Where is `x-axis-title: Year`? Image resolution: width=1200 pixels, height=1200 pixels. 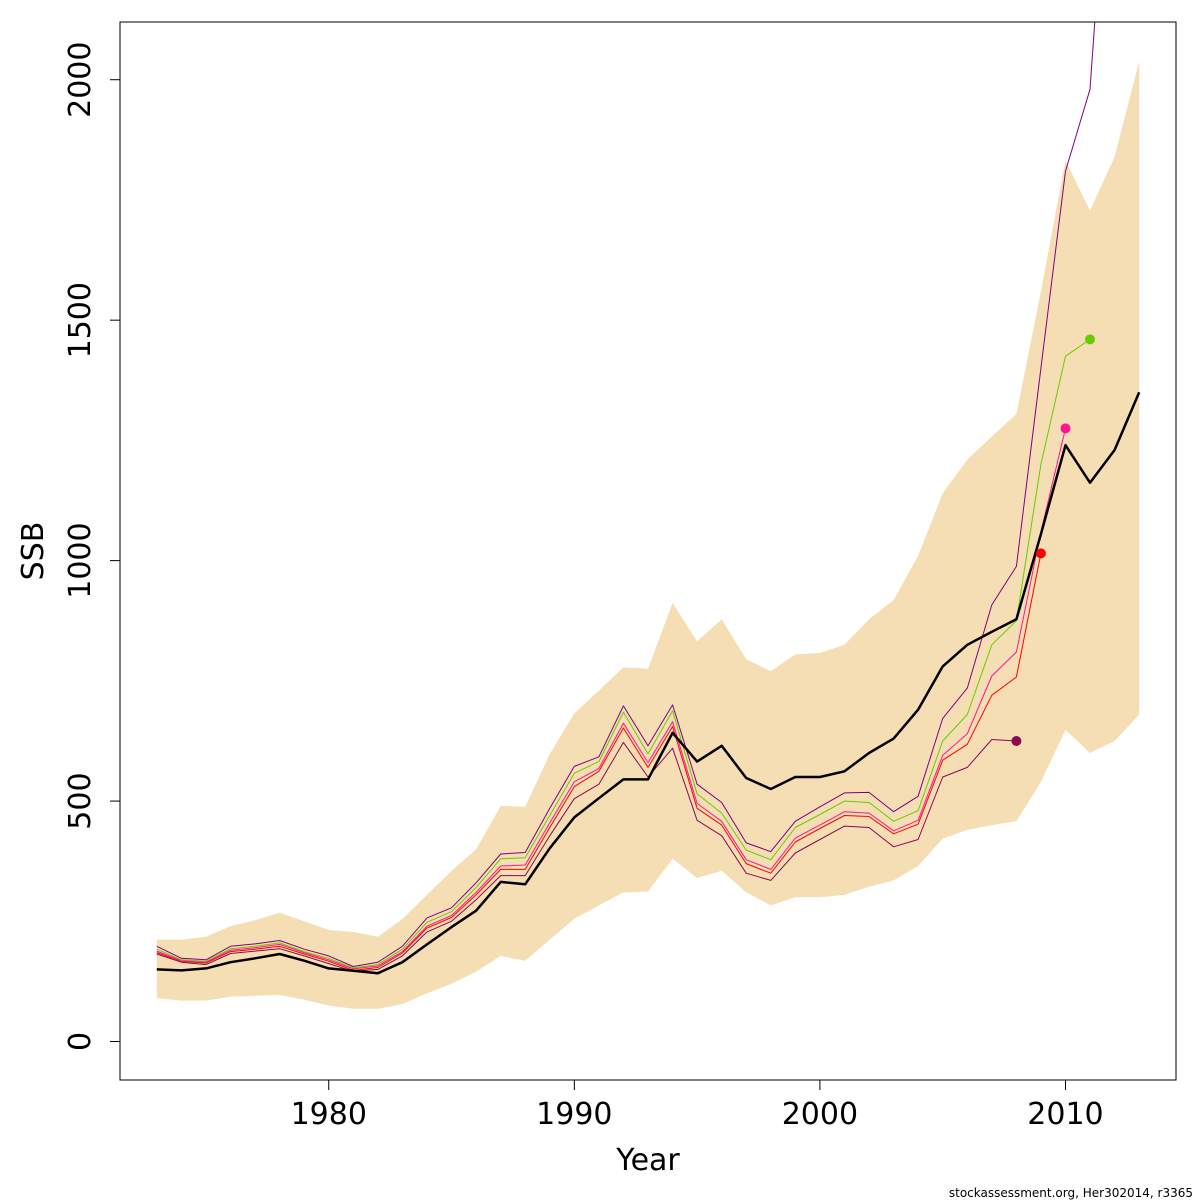 x-axis-title: Year is located at coordinates (647, 1160).